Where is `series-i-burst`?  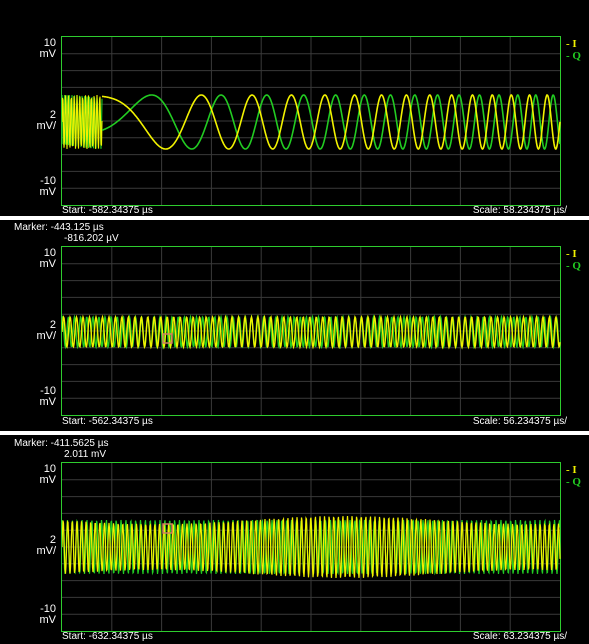 series-i-burst is located at coordinates (82, 122).